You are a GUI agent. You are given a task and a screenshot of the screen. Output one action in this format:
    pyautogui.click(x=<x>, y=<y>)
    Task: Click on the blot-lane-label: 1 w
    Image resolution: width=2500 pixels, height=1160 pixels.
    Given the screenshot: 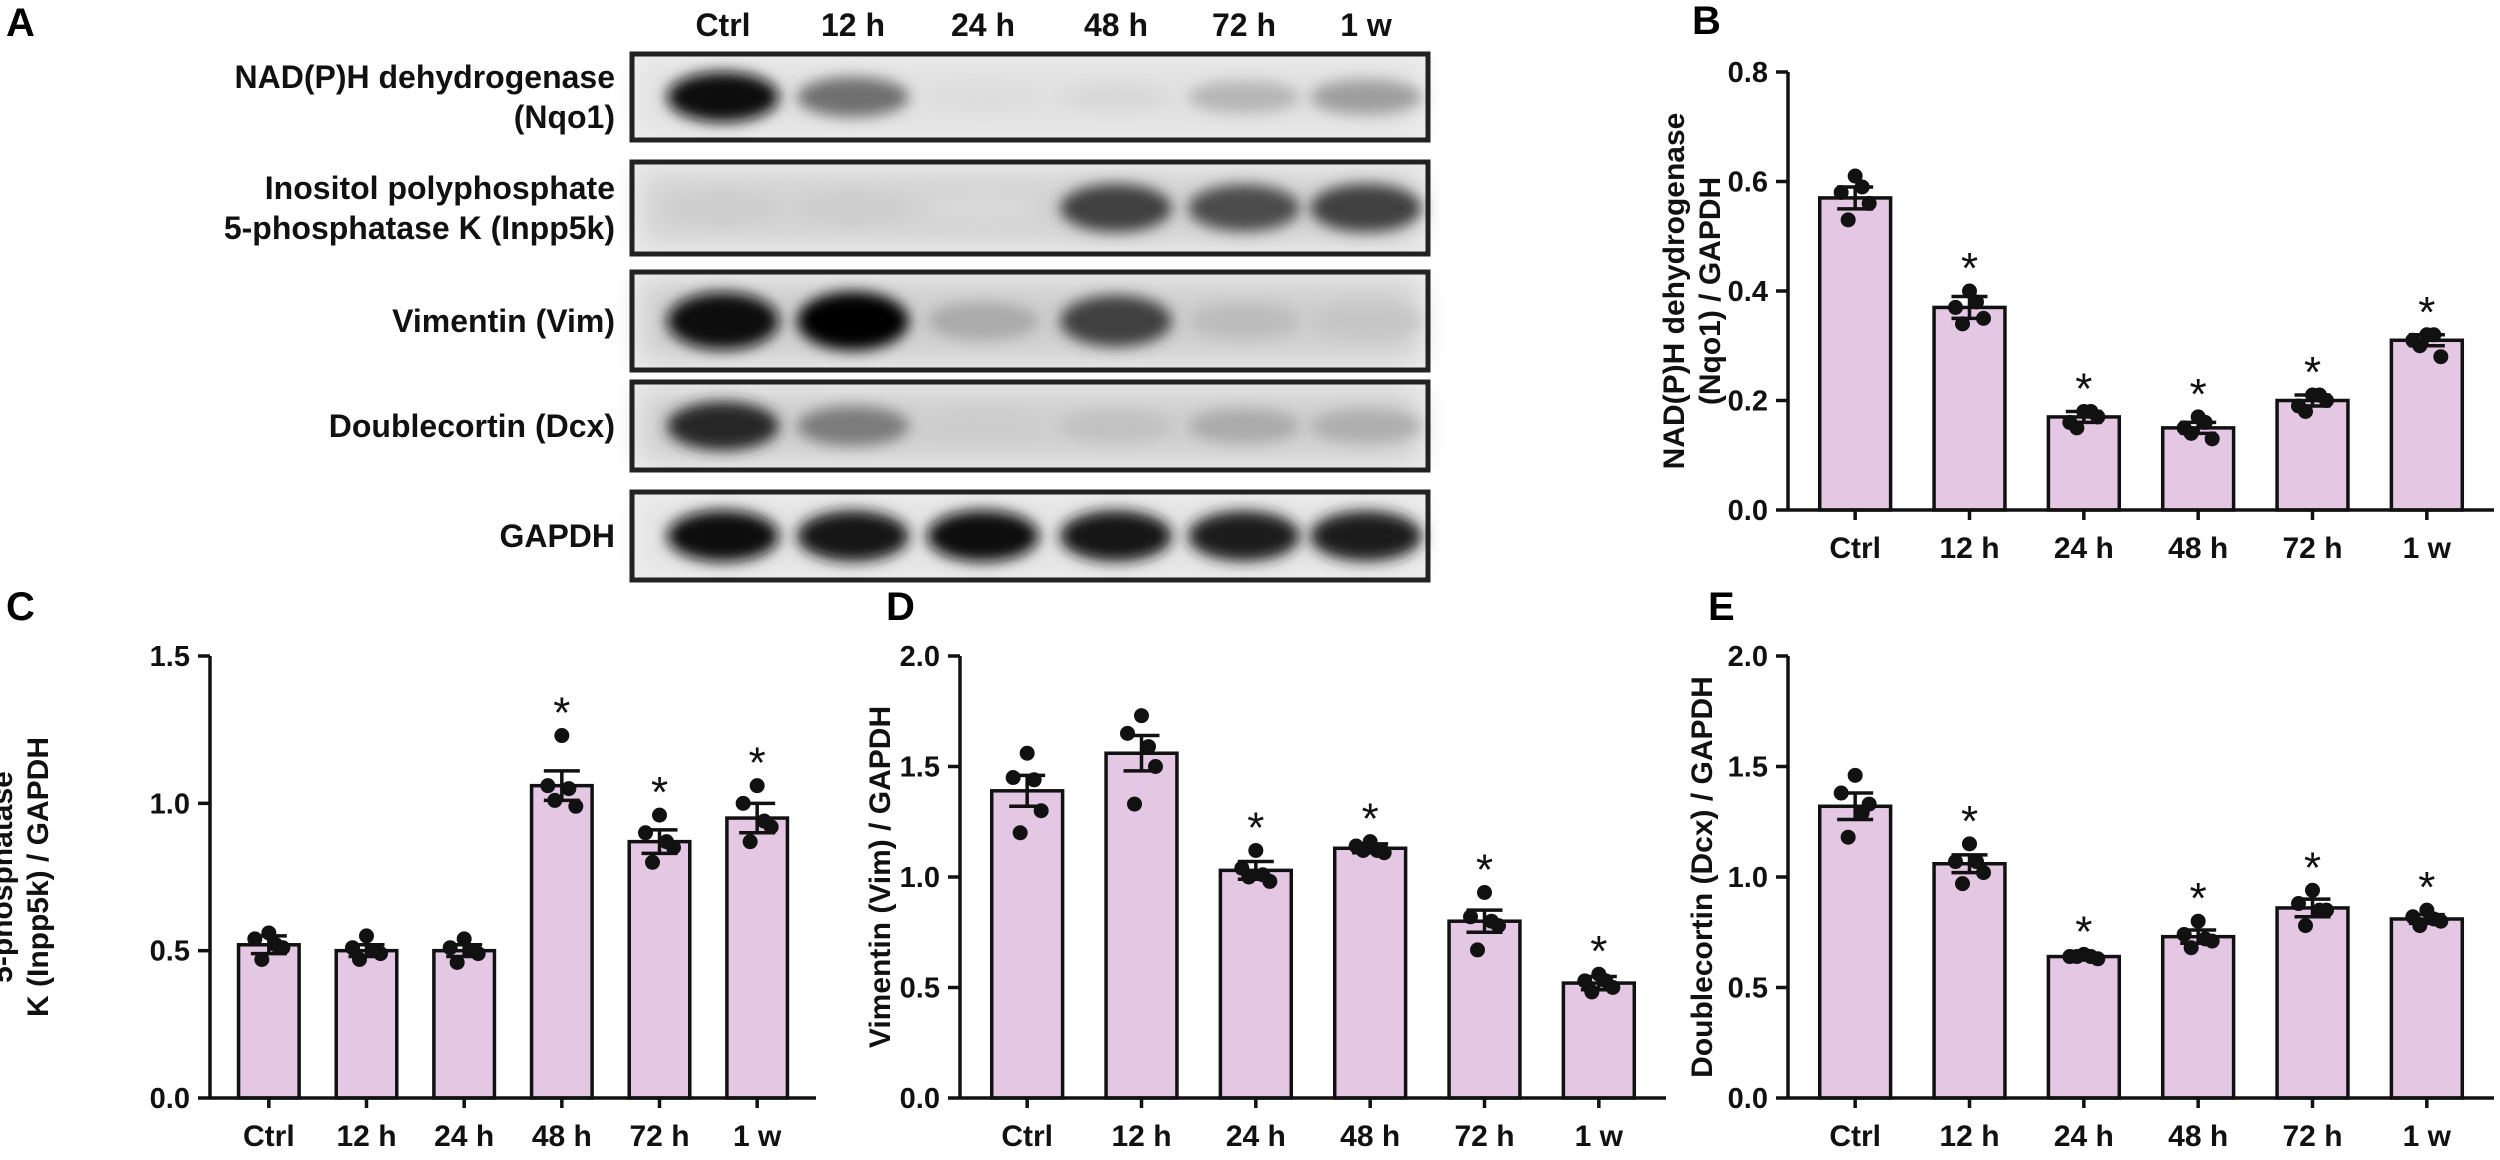 What is the action you would take?
    pyautogui.click(x=1366, y=25)
    